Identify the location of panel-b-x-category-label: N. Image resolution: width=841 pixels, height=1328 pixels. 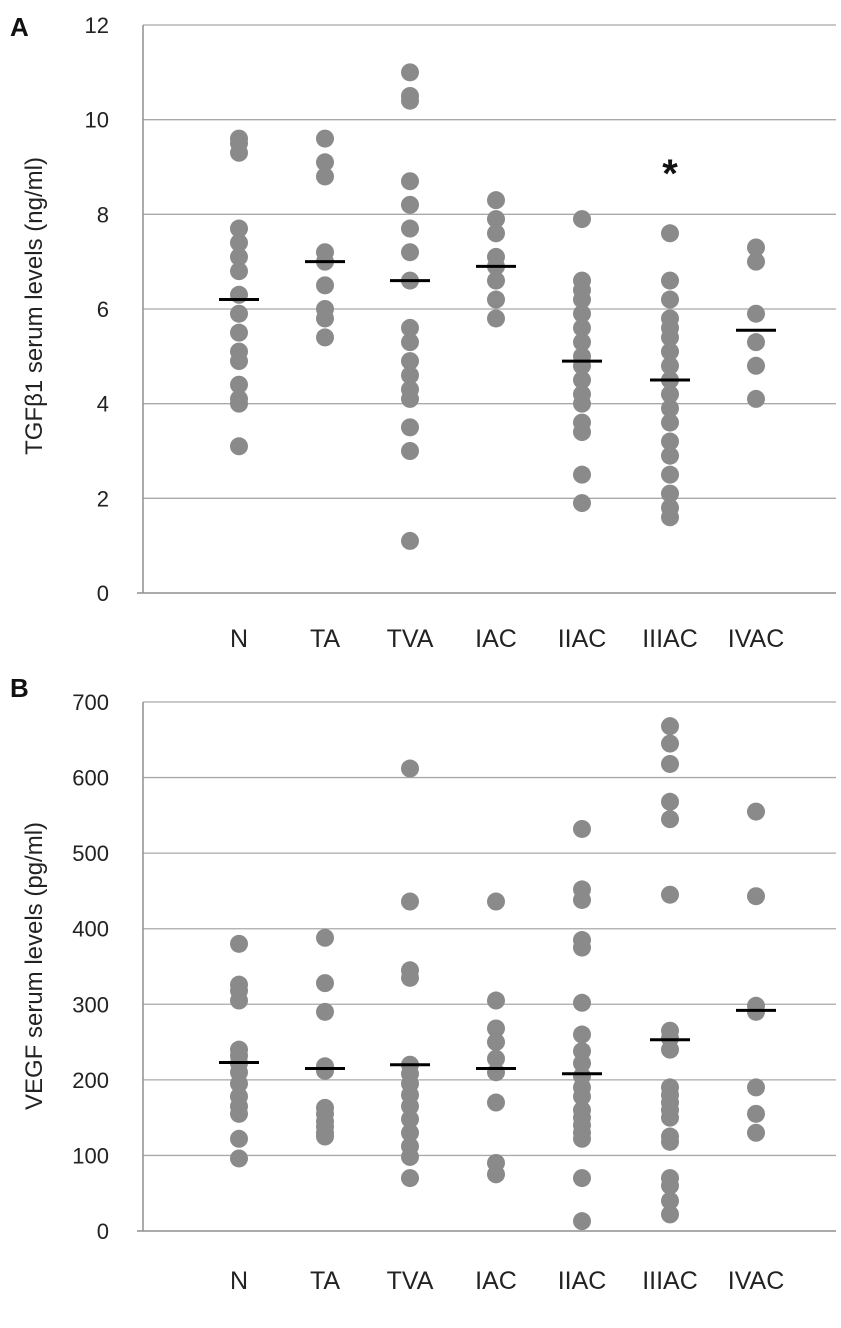
(239, 1281).